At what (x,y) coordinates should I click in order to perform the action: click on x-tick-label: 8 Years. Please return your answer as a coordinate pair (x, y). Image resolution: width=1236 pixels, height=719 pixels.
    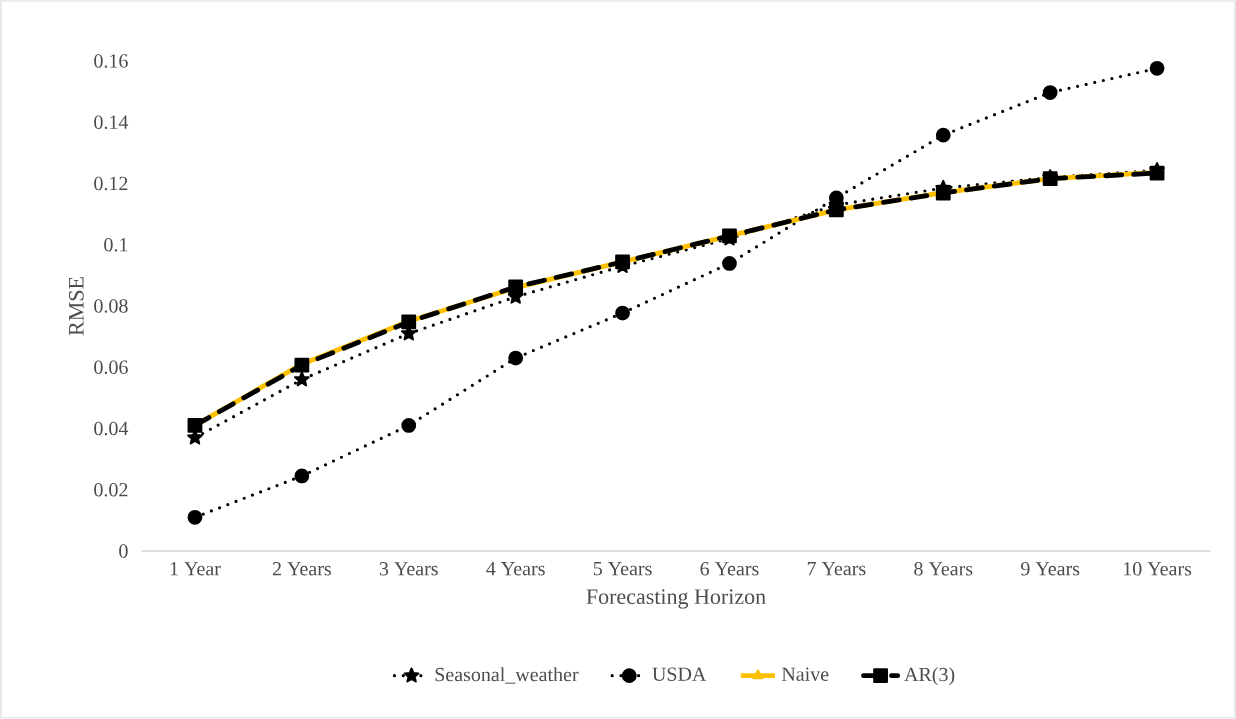
    Looking at the image, I should click on (943, 569).